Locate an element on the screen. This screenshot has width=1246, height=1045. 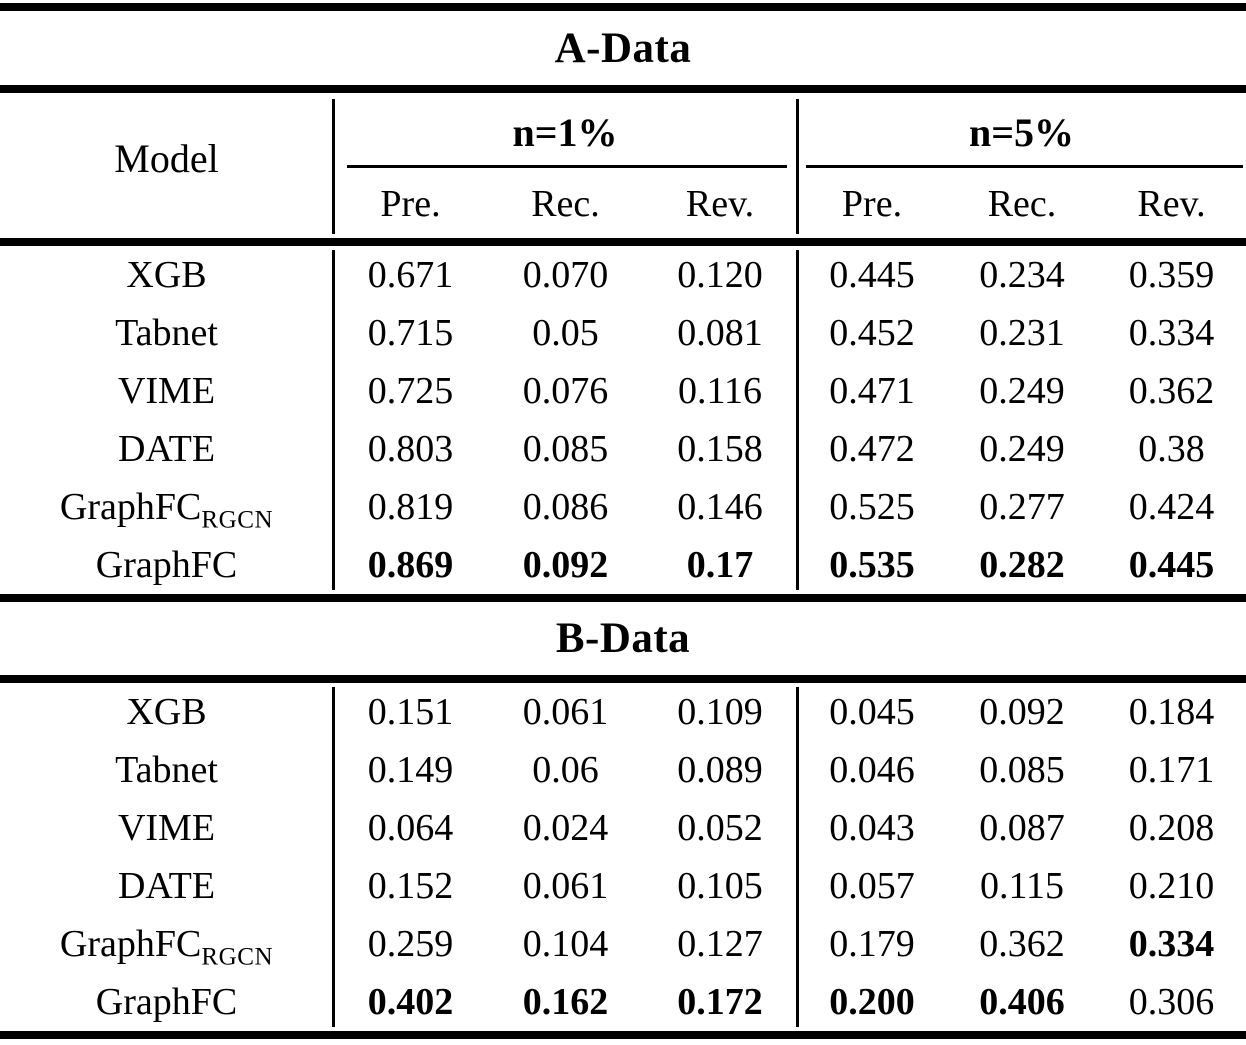
column-header-model: Model is located at coordinates (166, 158).